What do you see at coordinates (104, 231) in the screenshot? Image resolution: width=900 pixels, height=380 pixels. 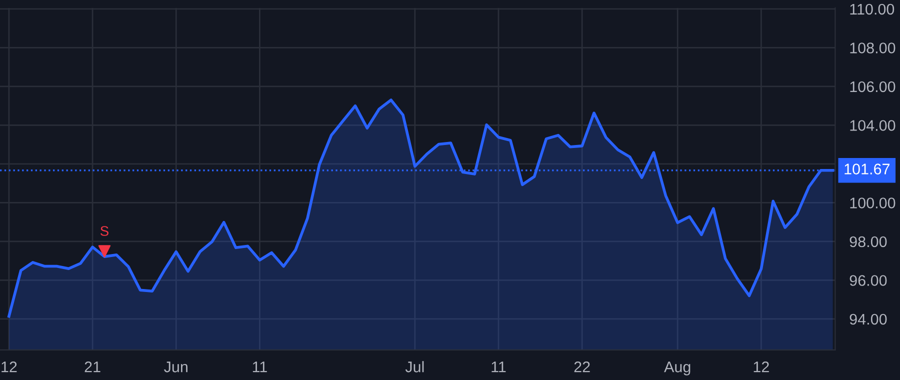 I see `series-label: S` at bounding box center [104, 231].